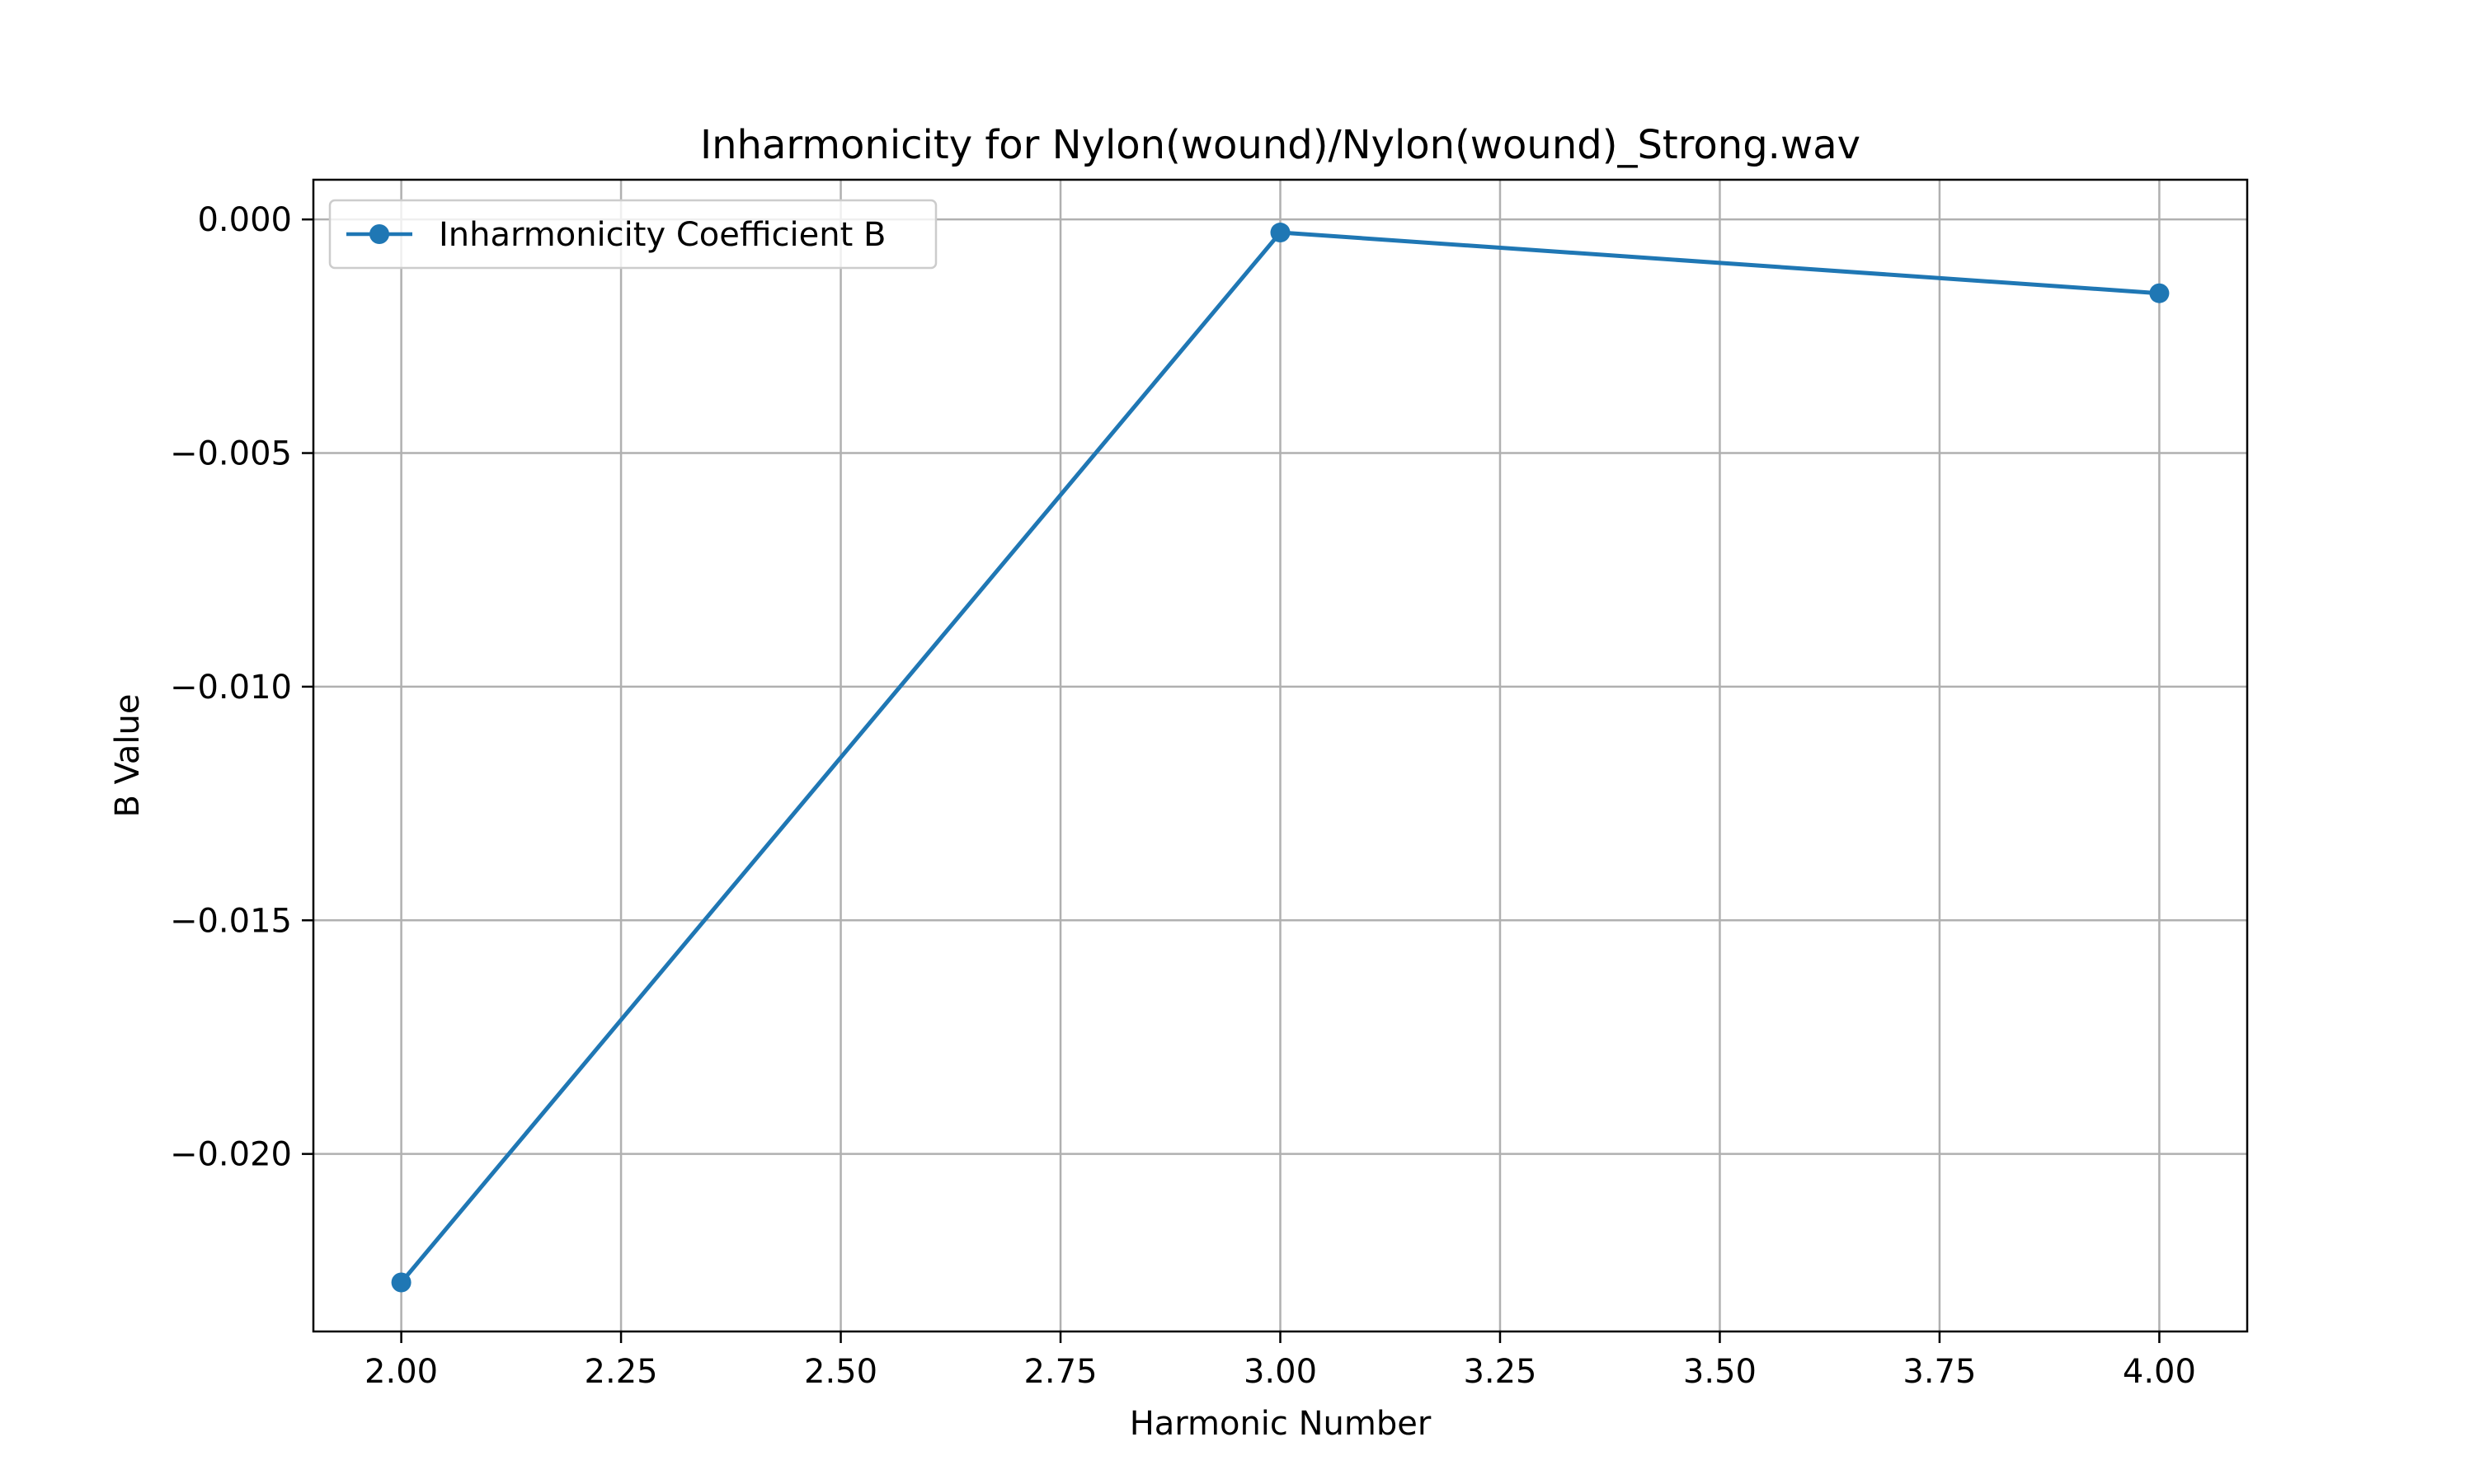  I want to click on x-tick-label: 3.00, so click(1280, 1372).